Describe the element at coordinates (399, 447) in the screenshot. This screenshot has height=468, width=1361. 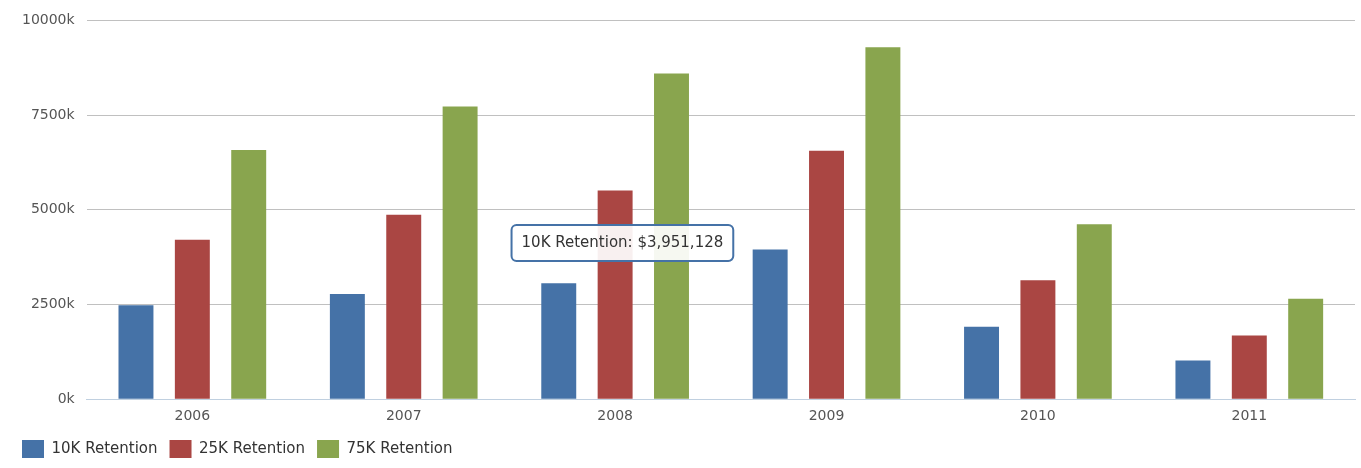
I see `legend-label: 75K Retention` at that location.